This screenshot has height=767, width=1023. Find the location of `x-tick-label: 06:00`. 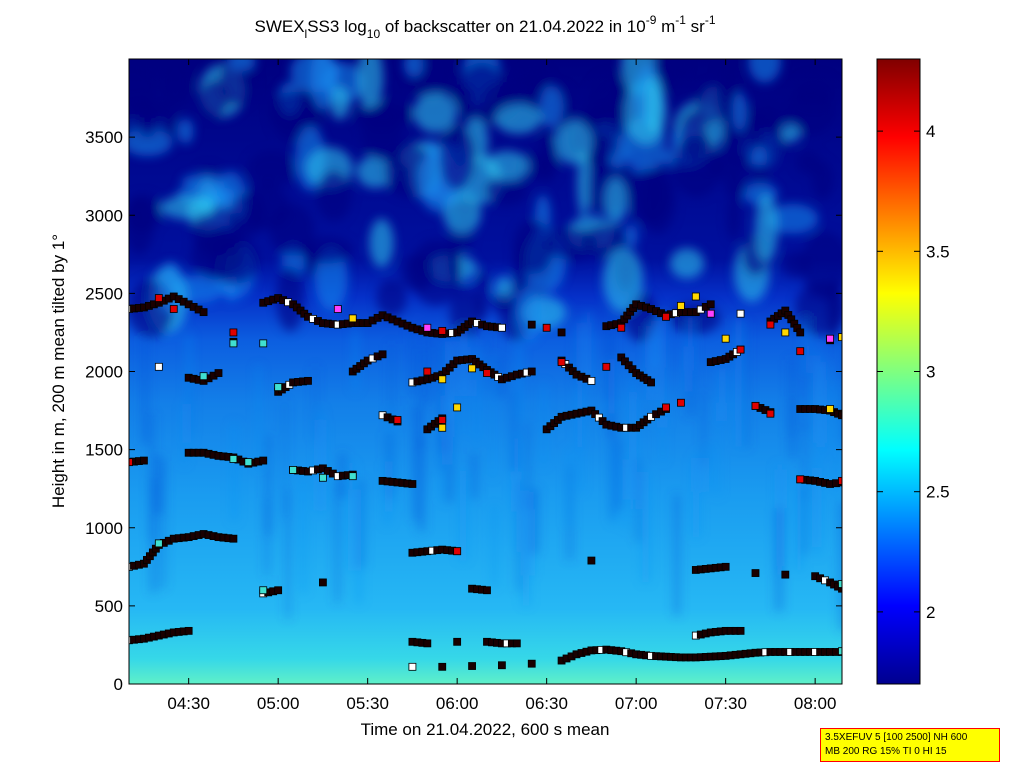

x-tick-label: 06:00 is located at coordinates (457, 703).